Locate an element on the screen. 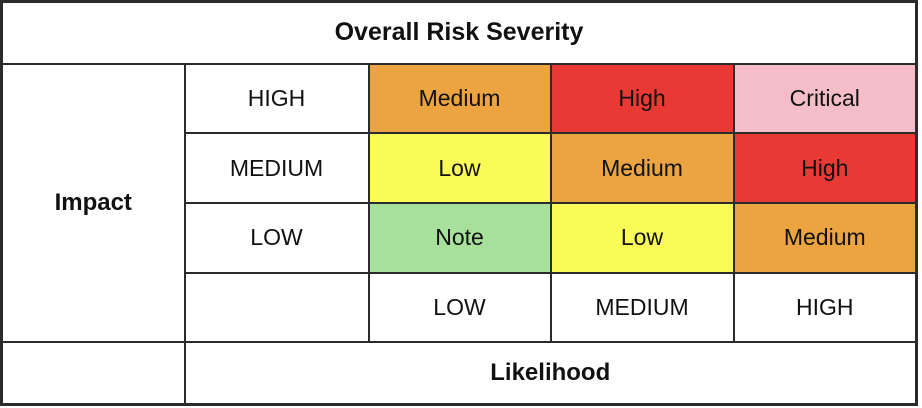  cell-medium-impact-high-likelihood: High is located at coordinates (825, 168).